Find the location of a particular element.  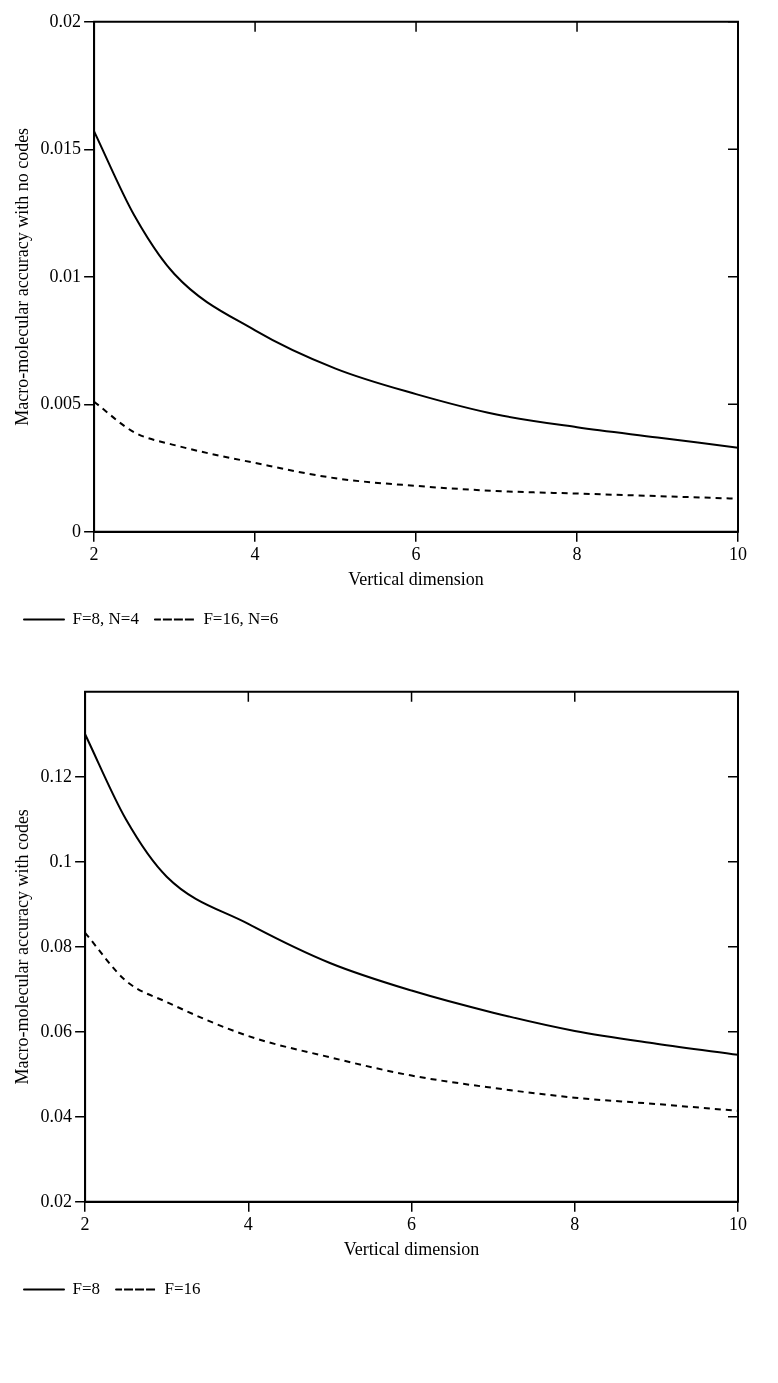

legend-label: F=16, N=6 is located at coordinates (241, 618).